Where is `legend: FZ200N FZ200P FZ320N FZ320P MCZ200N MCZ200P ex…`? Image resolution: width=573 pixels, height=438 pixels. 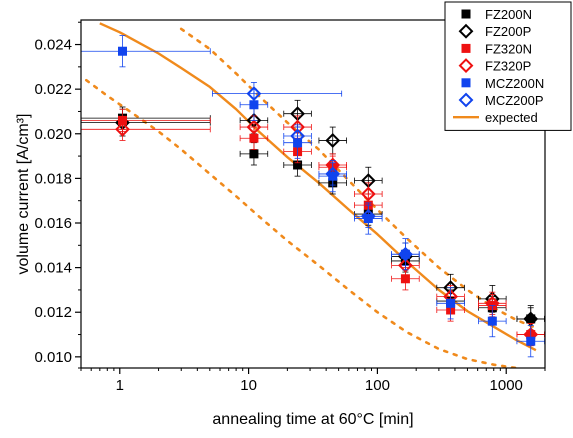 legend: FZ200N FZ200P FZ320N FZ320P MCZ200N MCZ200P ex… is located at coordinates (508, 66).